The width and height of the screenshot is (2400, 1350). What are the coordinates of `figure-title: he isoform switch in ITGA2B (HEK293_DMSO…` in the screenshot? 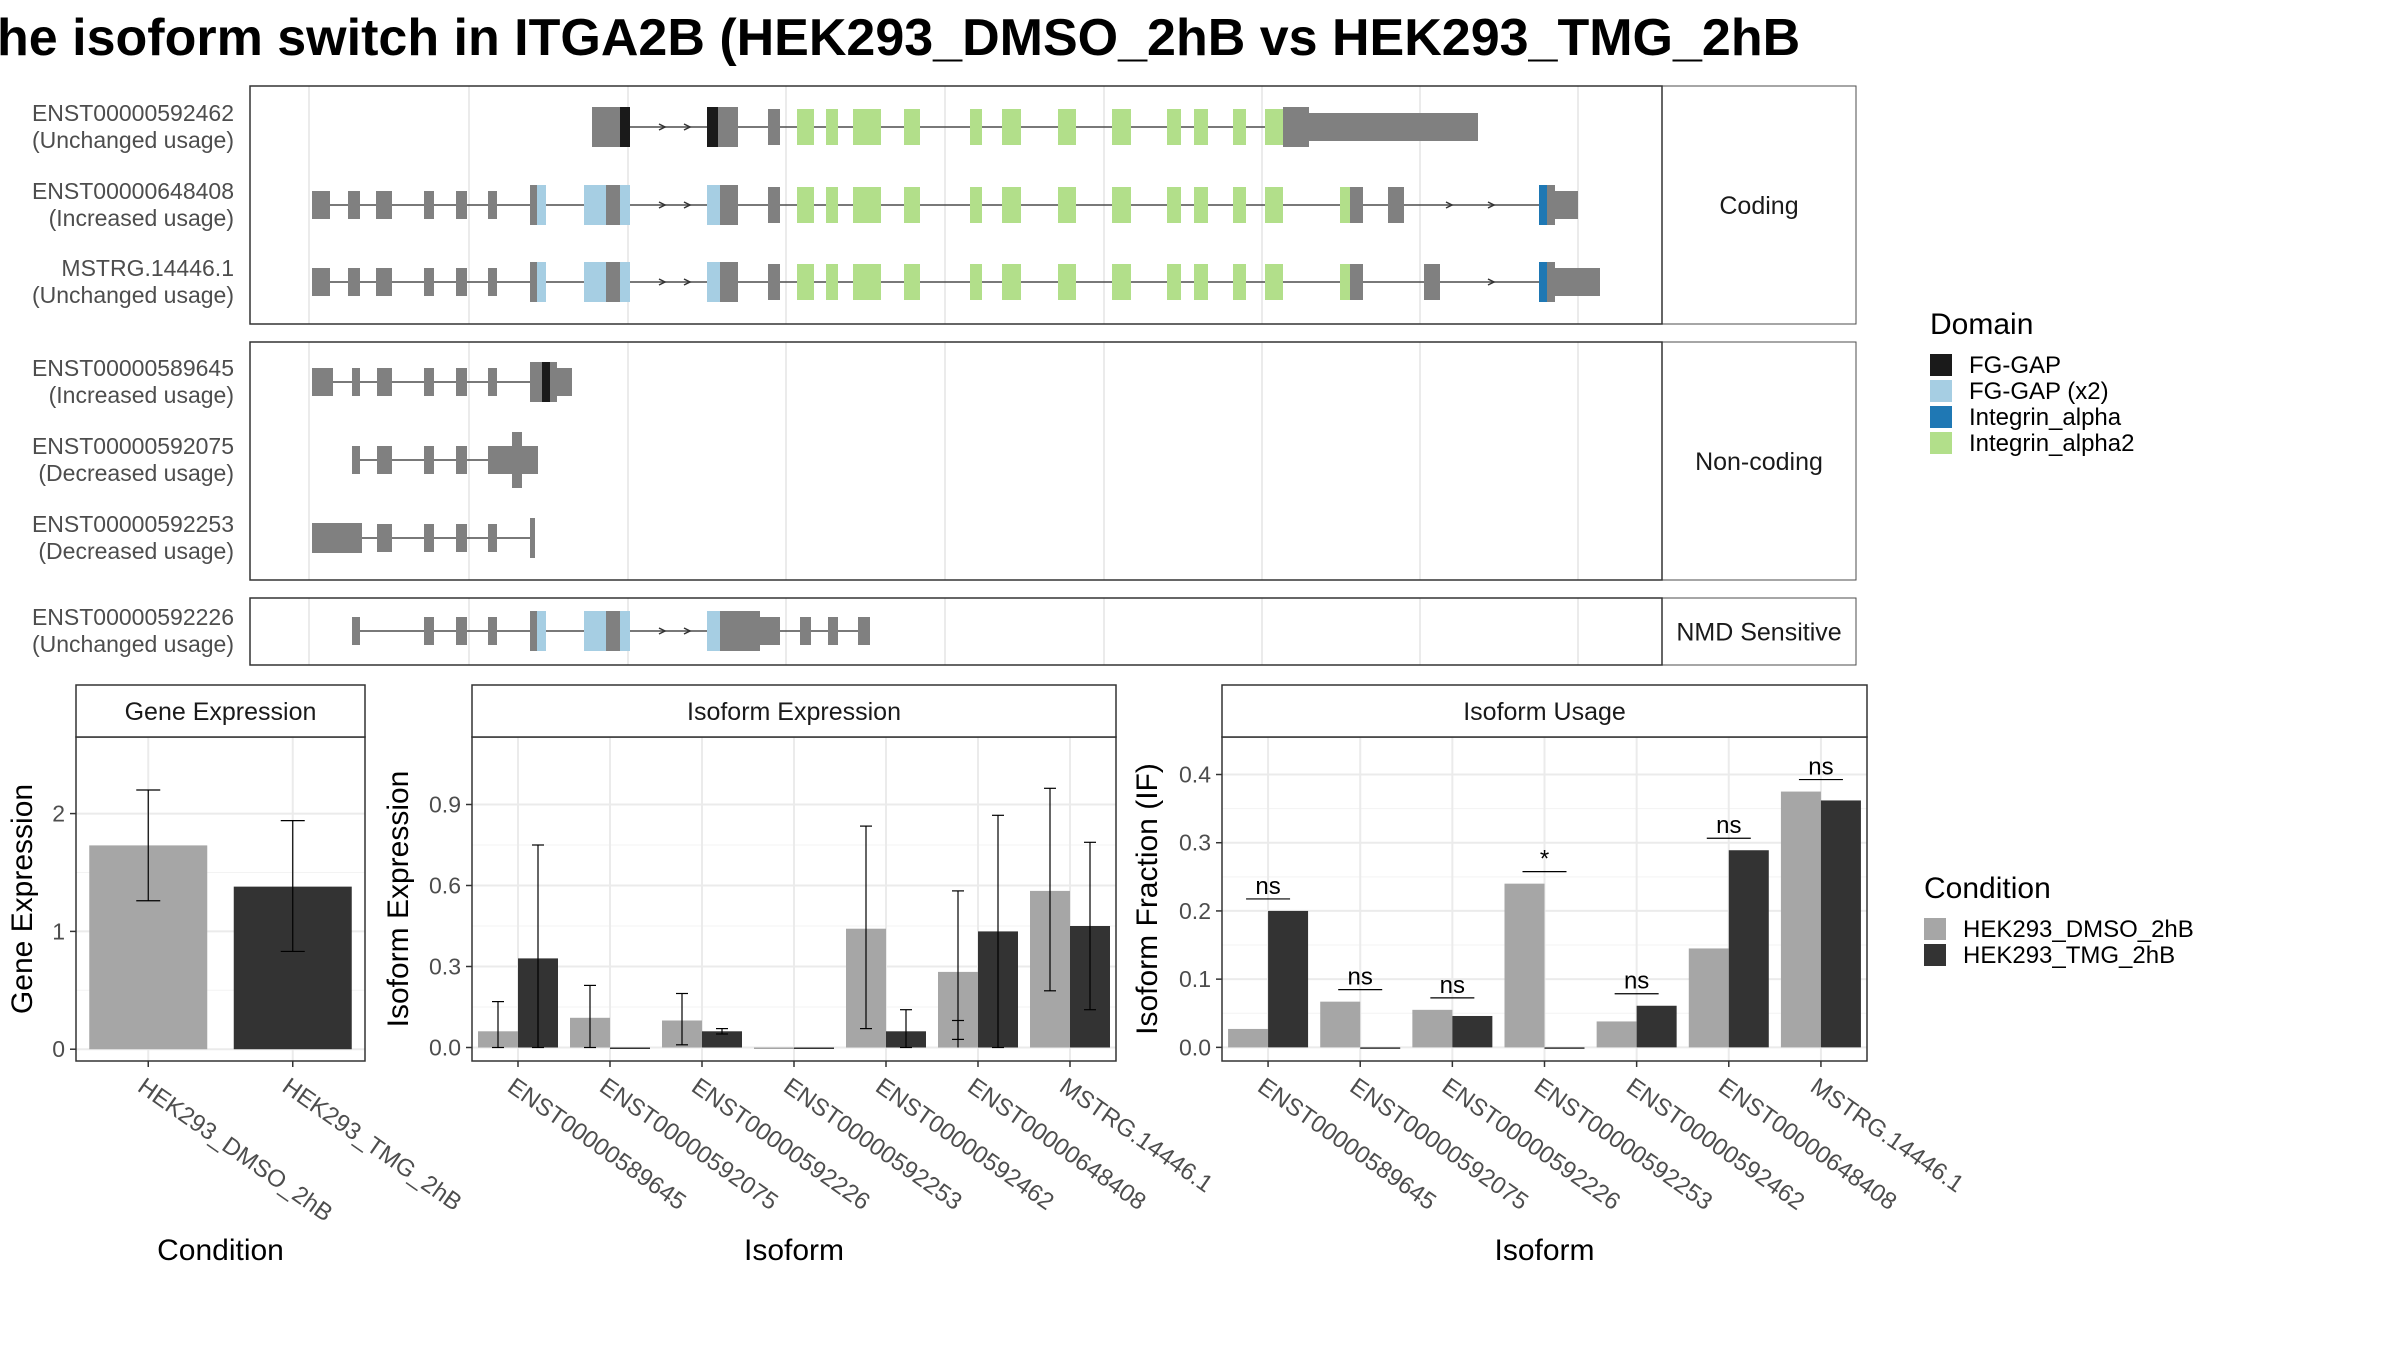 It's located at (900, 38).